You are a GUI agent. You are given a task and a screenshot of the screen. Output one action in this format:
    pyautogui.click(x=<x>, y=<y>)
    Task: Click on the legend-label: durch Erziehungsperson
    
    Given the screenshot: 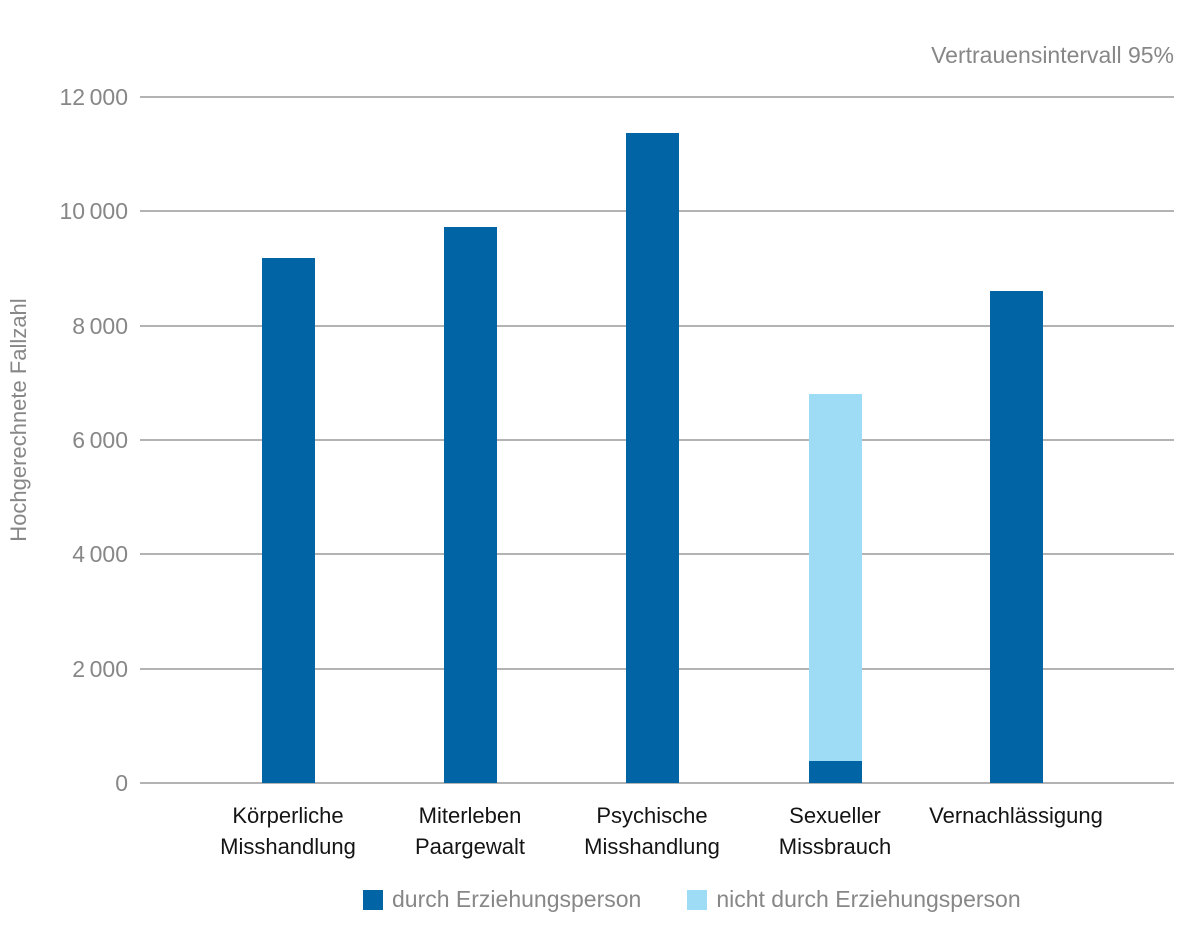 What is the action you would take?
    pyautogui.click(x=517, y=899)
    